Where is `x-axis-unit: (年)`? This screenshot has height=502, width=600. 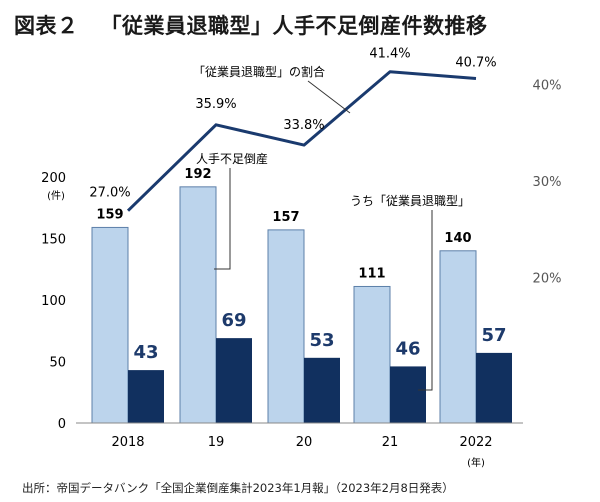 x-axis-unit: (年) is located at coordinates (476, 462).